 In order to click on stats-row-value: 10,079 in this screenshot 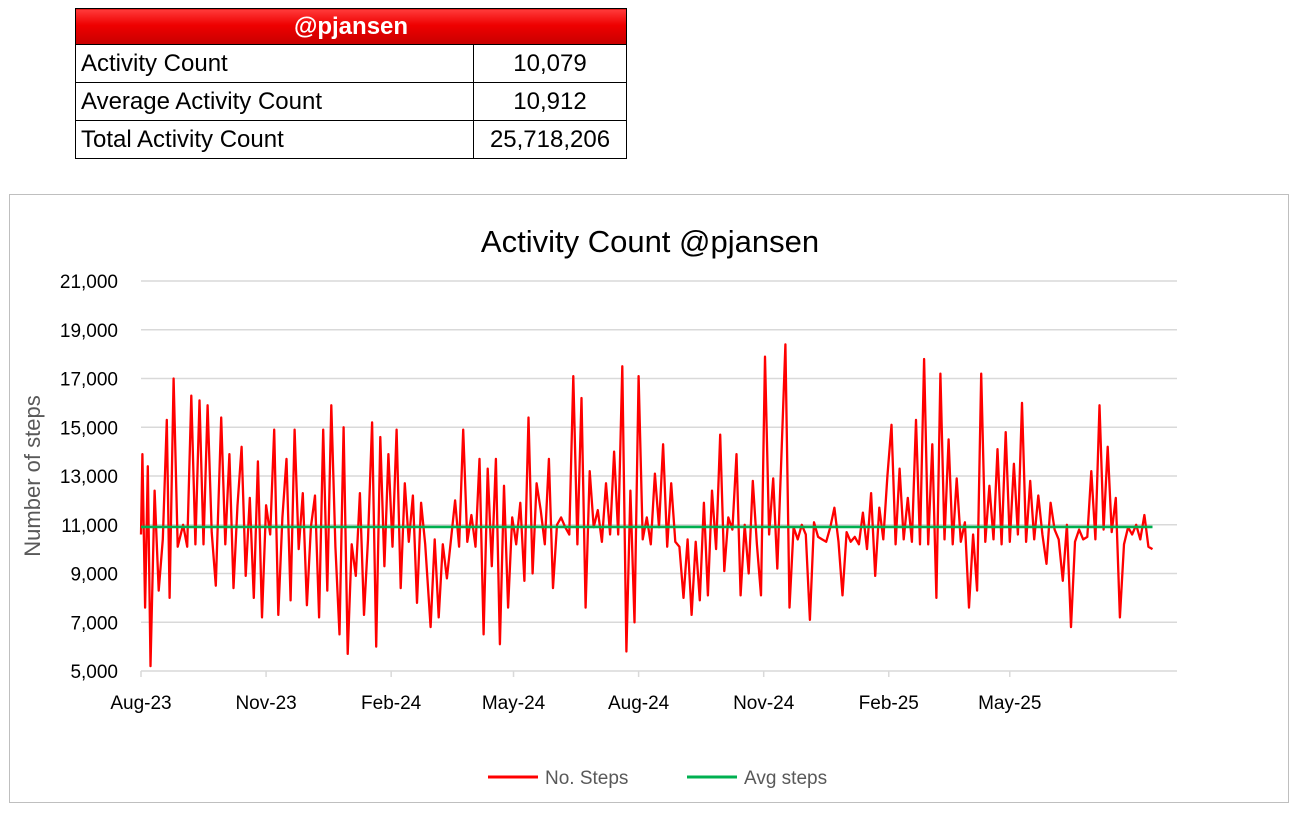, I will do `click(550, 63)`.